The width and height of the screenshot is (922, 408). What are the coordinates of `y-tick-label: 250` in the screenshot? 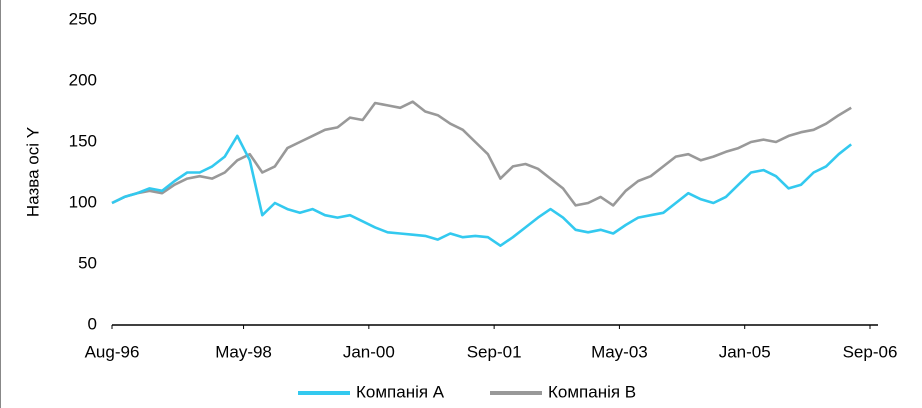 It's located at (83, 18).